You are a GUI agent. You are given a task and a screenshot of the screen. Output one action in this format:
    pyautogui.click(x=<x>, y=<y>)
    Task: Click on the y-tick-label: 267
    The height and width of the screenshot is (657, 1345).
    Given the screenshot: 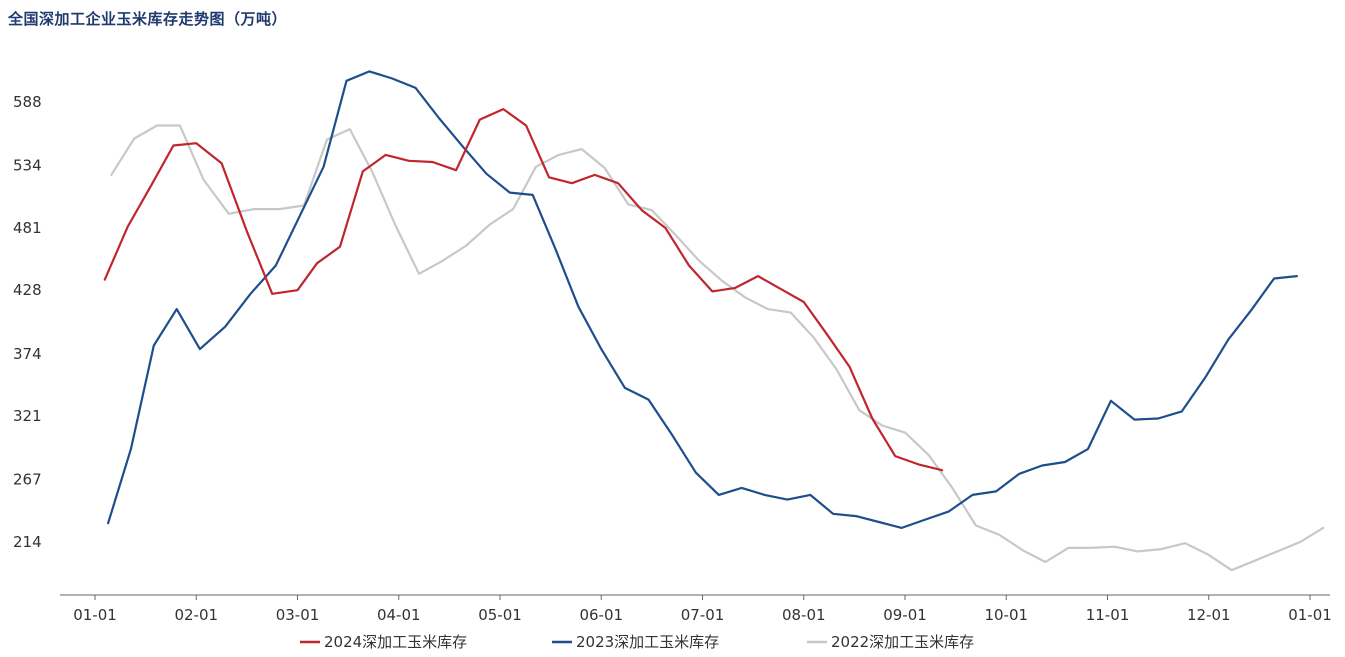 What is the action you would take?
    pyautogui.click(x=27, y=480)
    